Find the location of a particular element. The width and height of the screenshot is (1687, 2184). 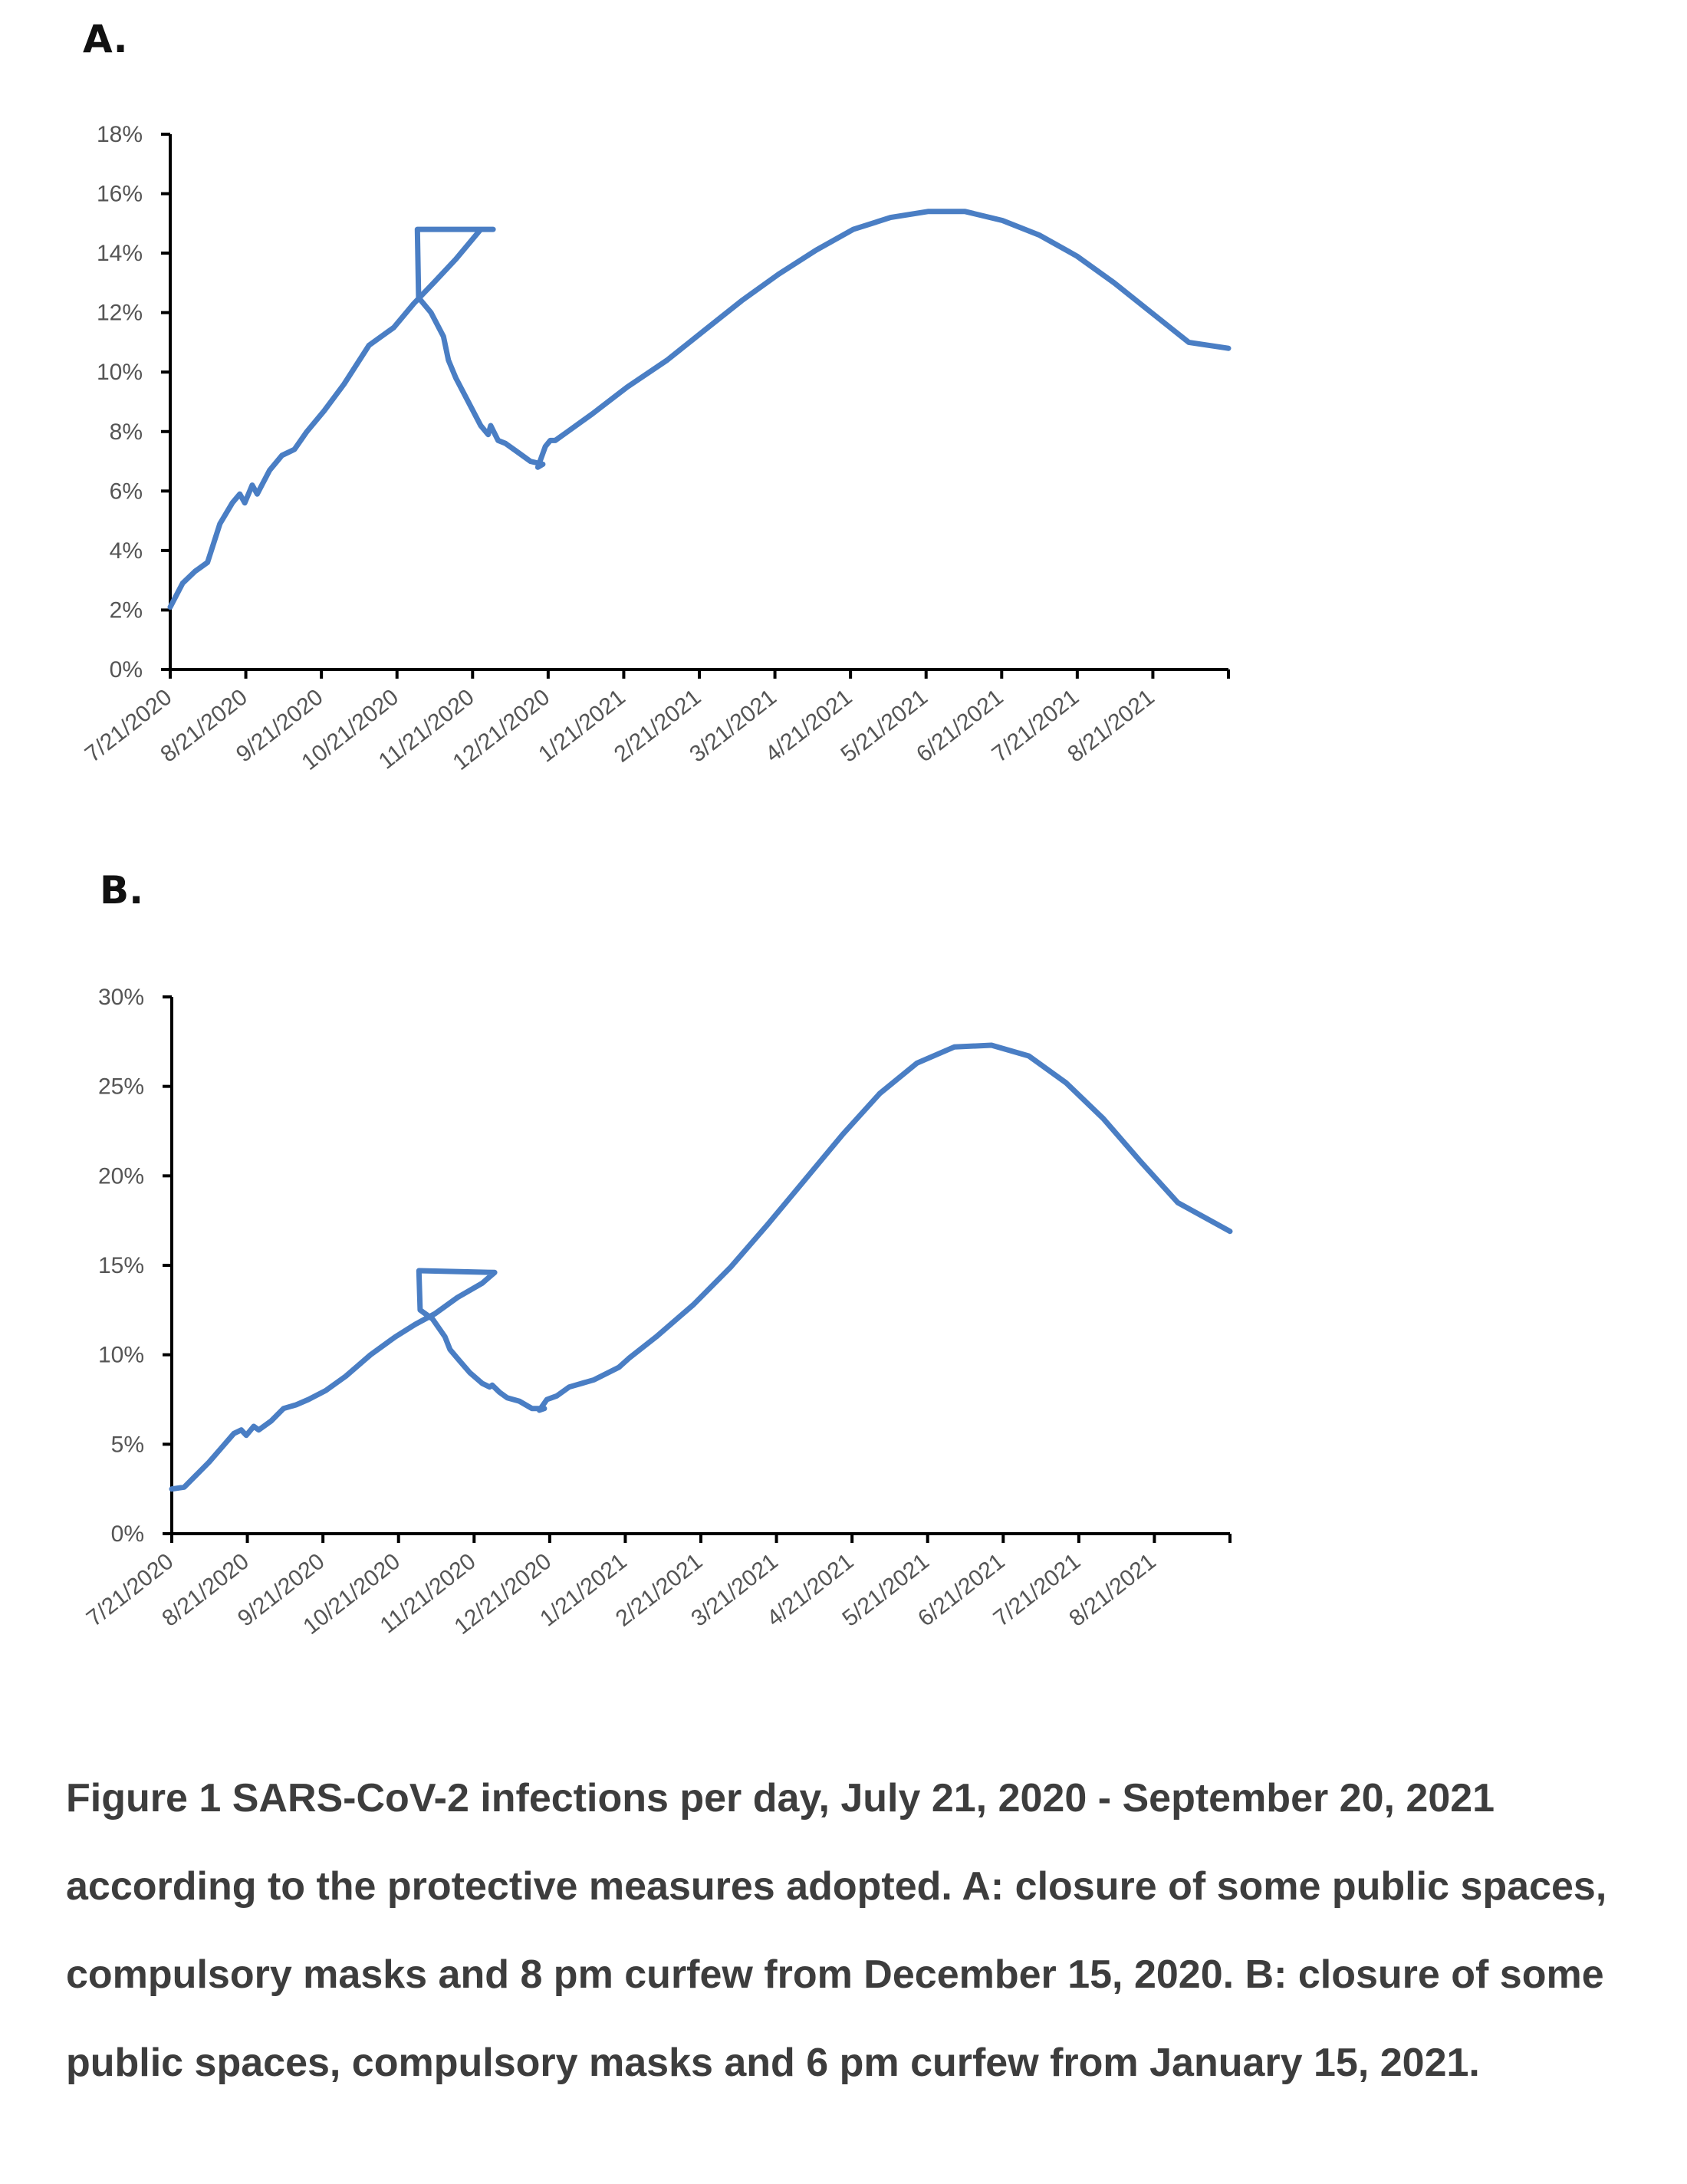

y-tick-label: 8% is located at coordinates (126, 432).